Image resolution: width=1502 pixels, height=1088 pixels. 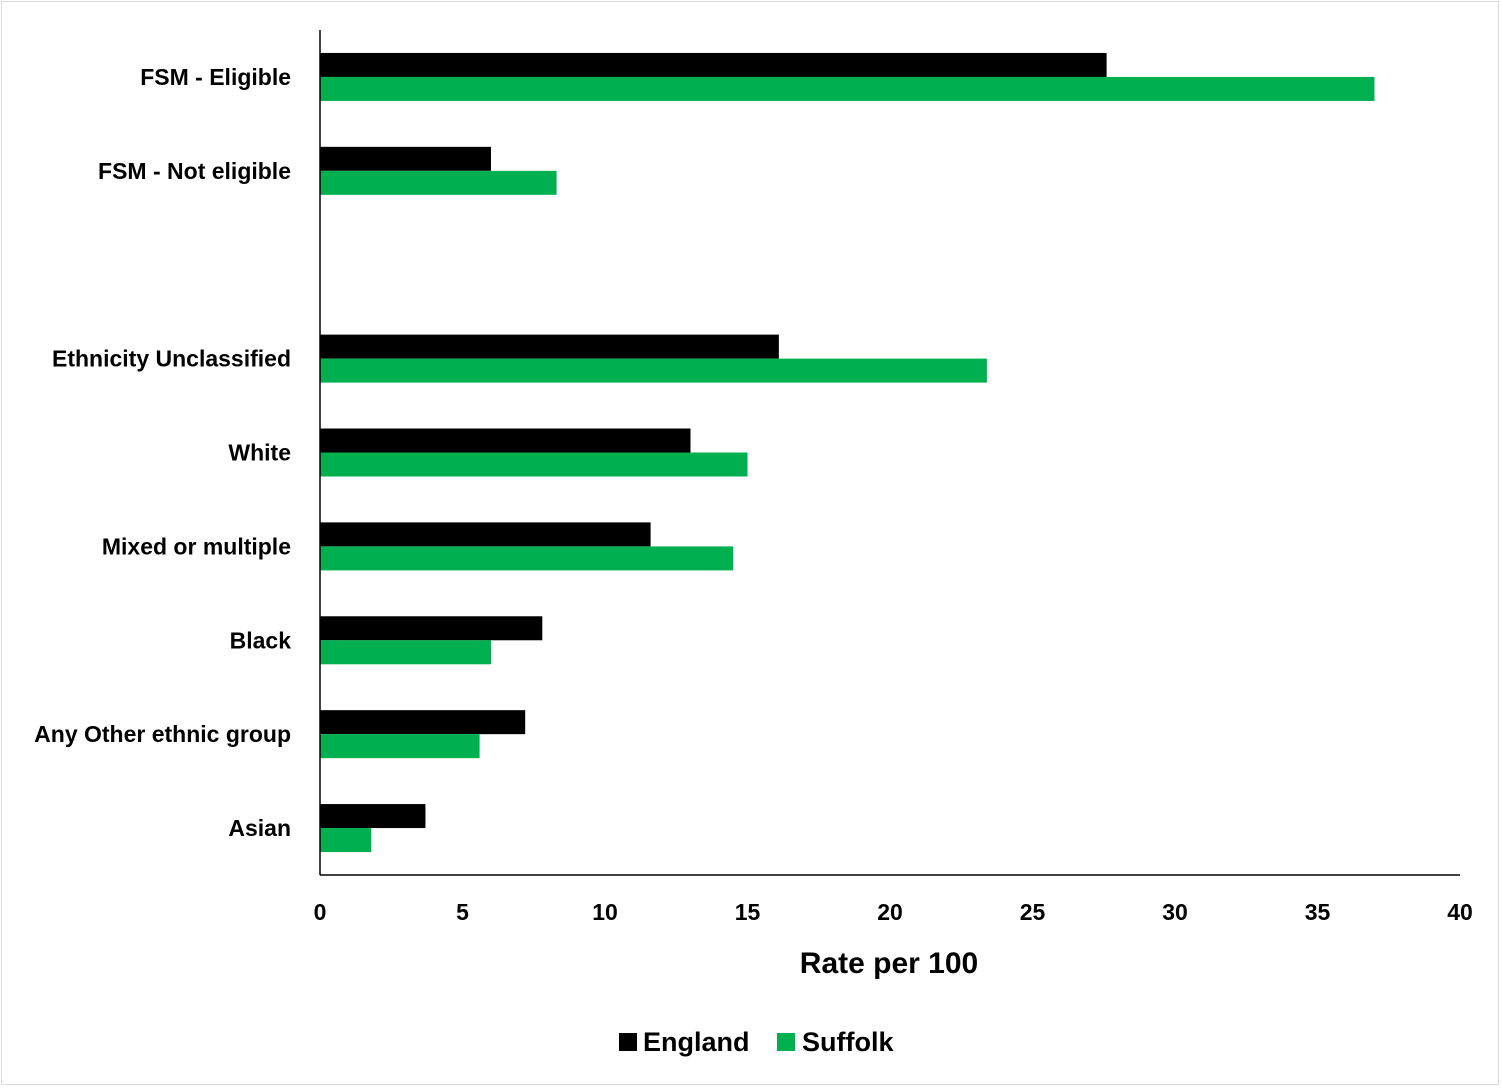 What do you see at coordinates (261, 640) in the screenshot?
I see `category-label: Black` at bounding box center [261, 640].